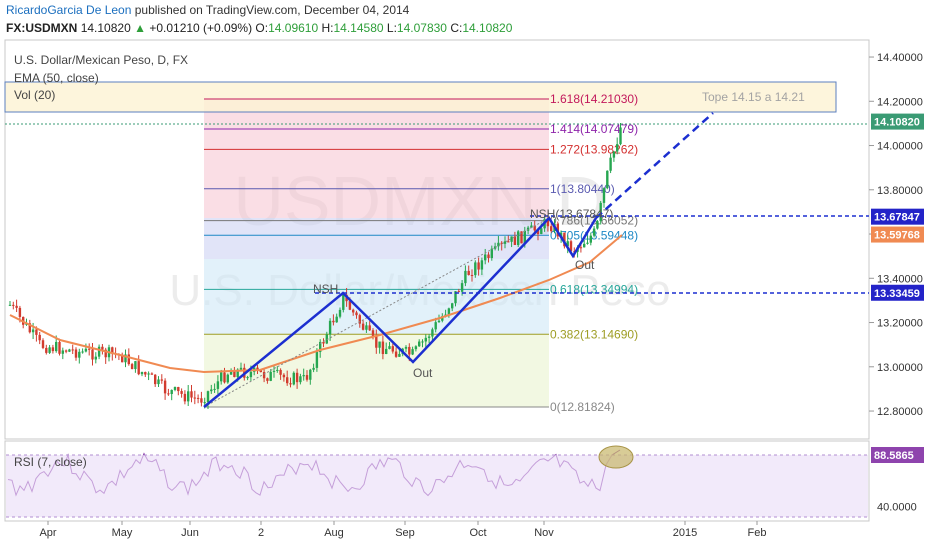 Image resolution: width=932 pixels, height=550 pixels. I want to click on tope-box, so click(420, 97).